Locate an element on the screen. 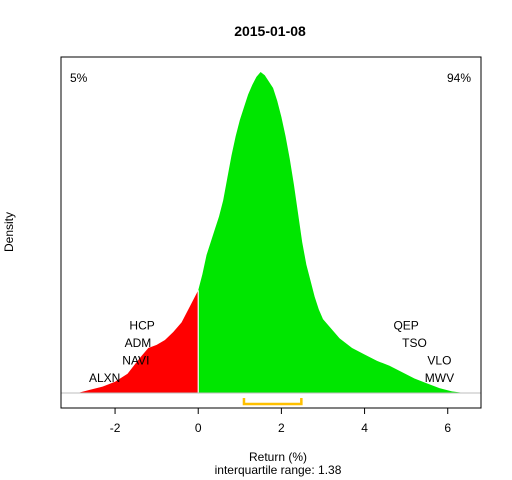  iqr-bracket is located at coordinates (272, 402).